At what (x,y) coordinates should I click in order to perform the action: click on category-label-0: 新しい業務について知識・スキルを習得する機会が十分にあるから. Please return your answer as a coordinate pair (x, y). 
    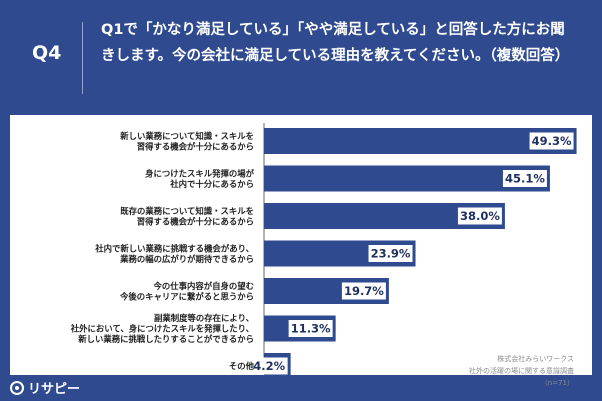
    Looking at the image, I should click on (187, 141).